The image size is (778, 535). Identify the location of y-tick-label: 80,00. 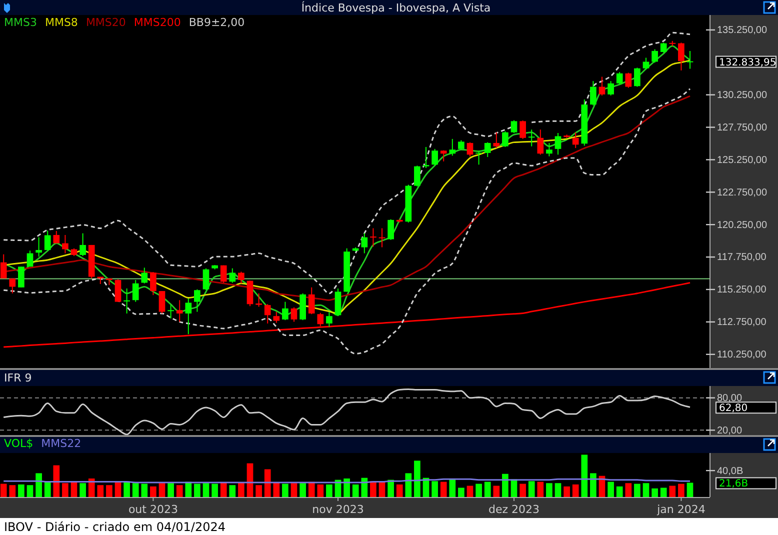
(729, 398).